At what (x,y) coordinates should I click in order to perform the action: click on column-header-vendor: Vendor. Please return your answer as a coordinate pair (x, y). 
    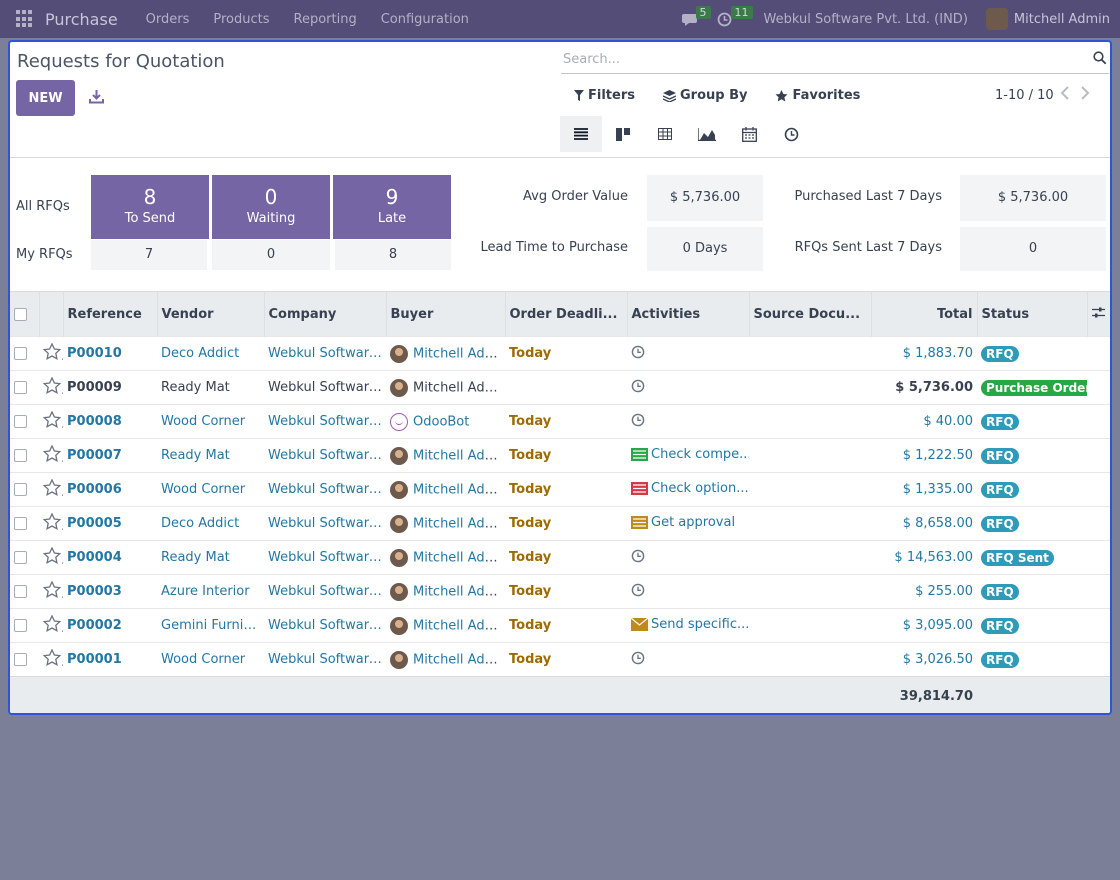
    Looking at the image, I should click on (211, 314).